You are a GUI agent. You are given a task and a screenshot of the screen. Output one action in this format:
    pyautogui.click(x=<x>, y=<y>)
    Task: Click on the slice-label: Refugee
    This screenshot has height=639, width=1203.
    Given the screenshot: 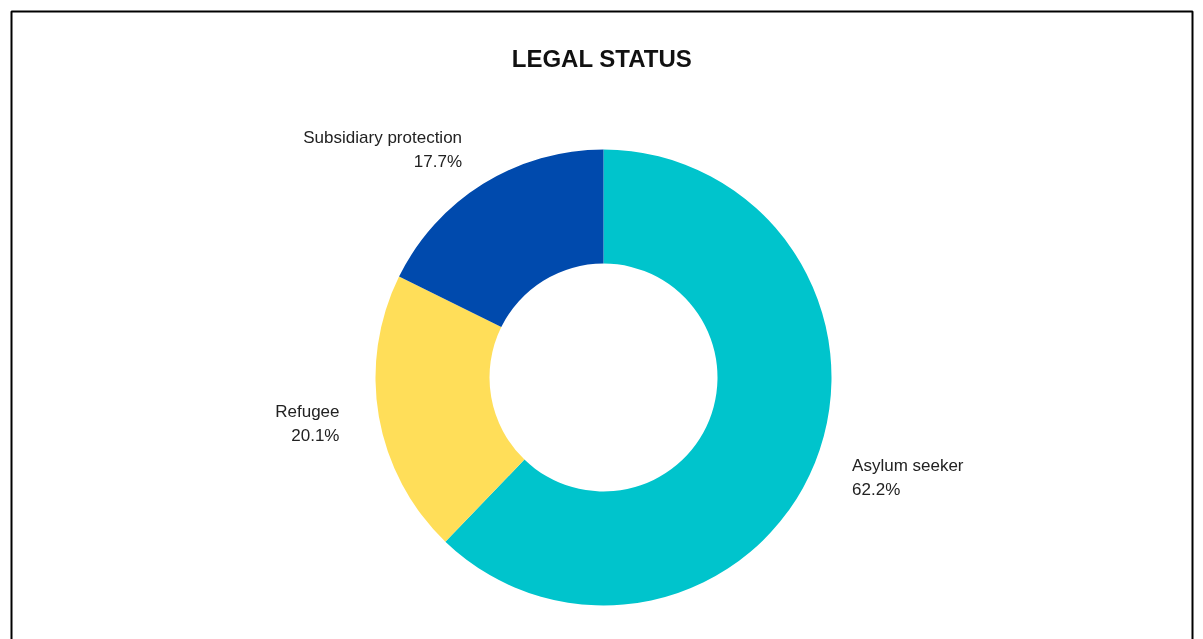 What is the action you would take?
    pyautogui.click(x=307, y=412)
    